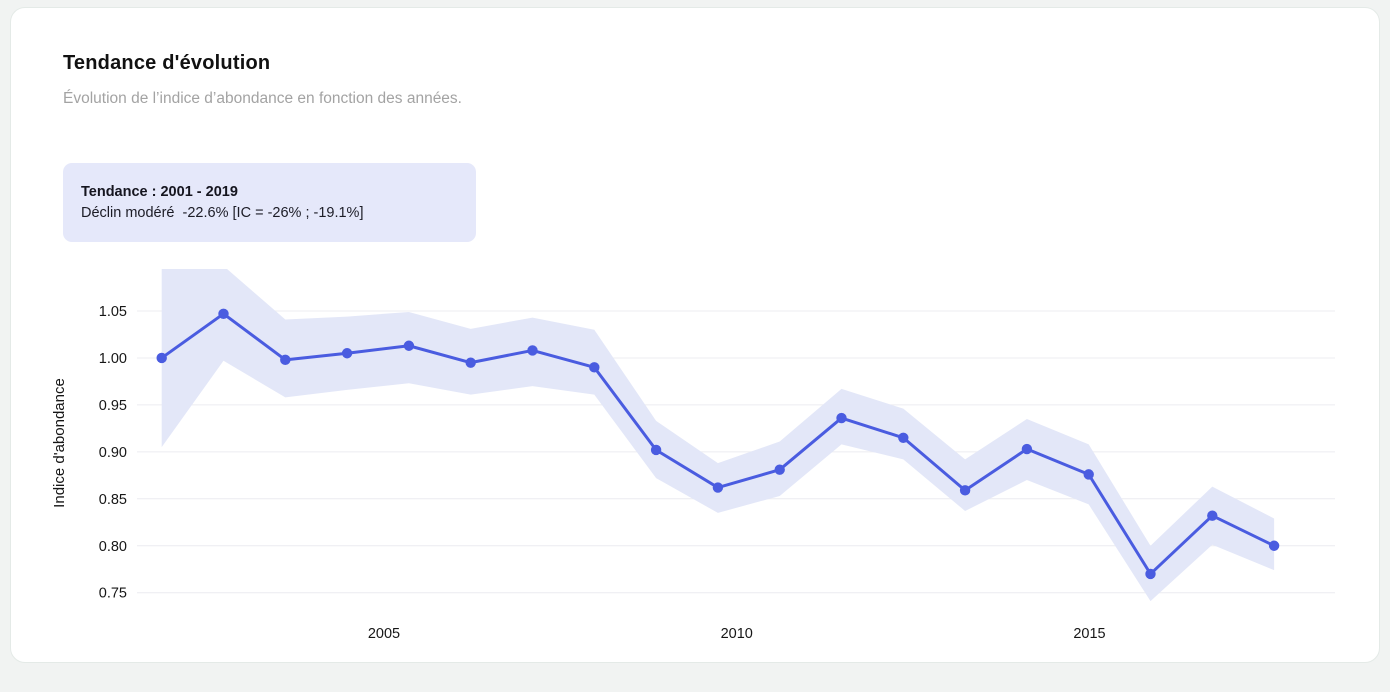  Describe the element at coordinates (161, 358) in the screenshot. I see `data-point-2001` at that location.